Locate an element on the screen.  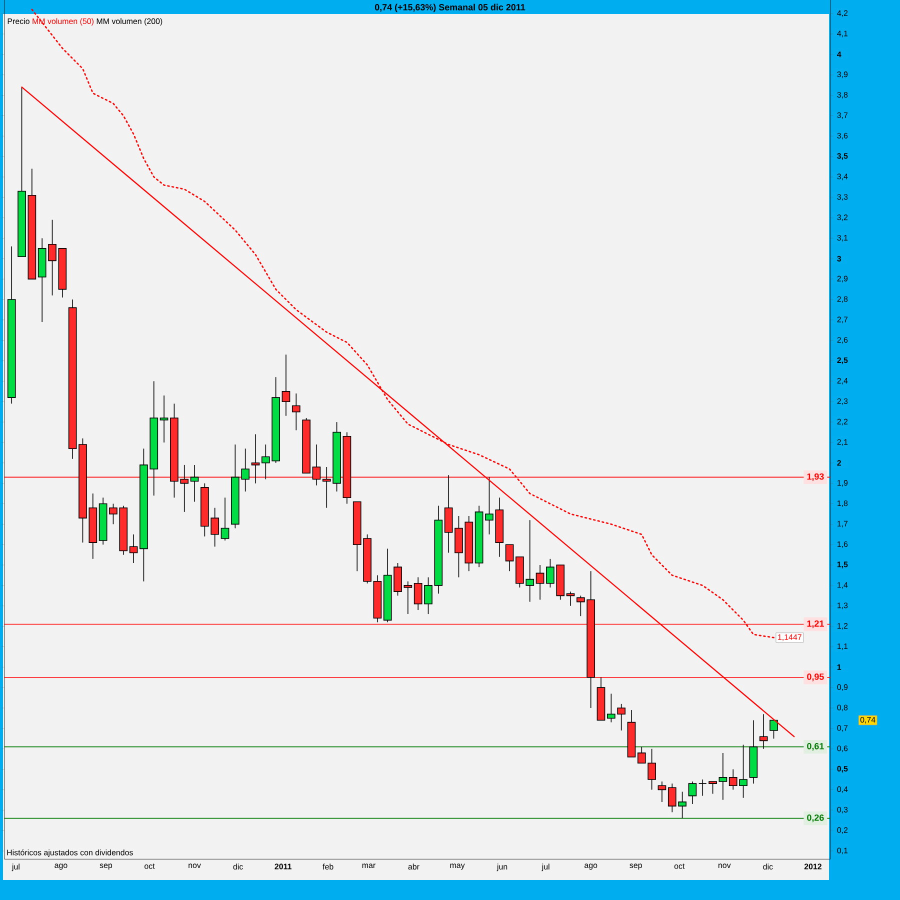
ref-line-label: 1,93 is located at coordinates (815, 477).